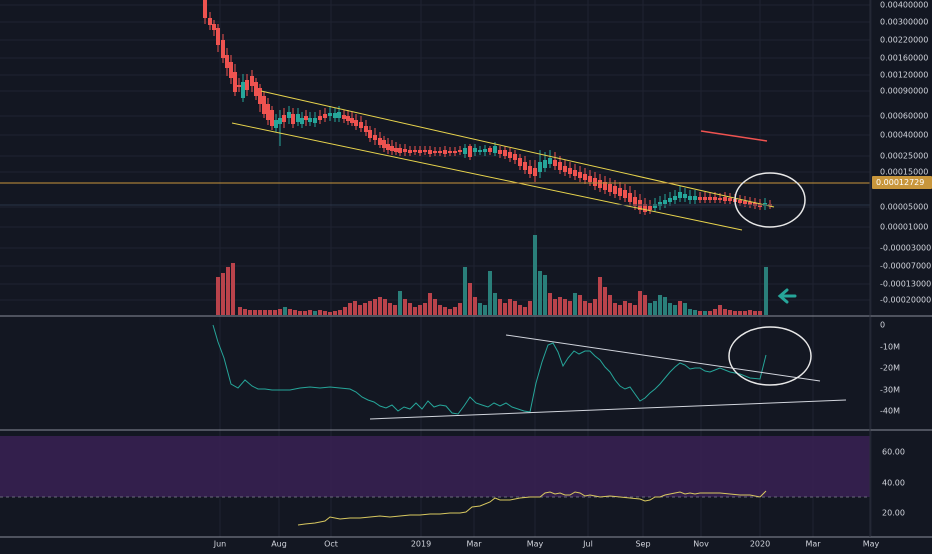 Image resolution: width=932 pixels, height=554 pixels. Describe the element at coordinates (904, 207) in the screenshot. I see `price-tick-label: 0.00005000` at that location.